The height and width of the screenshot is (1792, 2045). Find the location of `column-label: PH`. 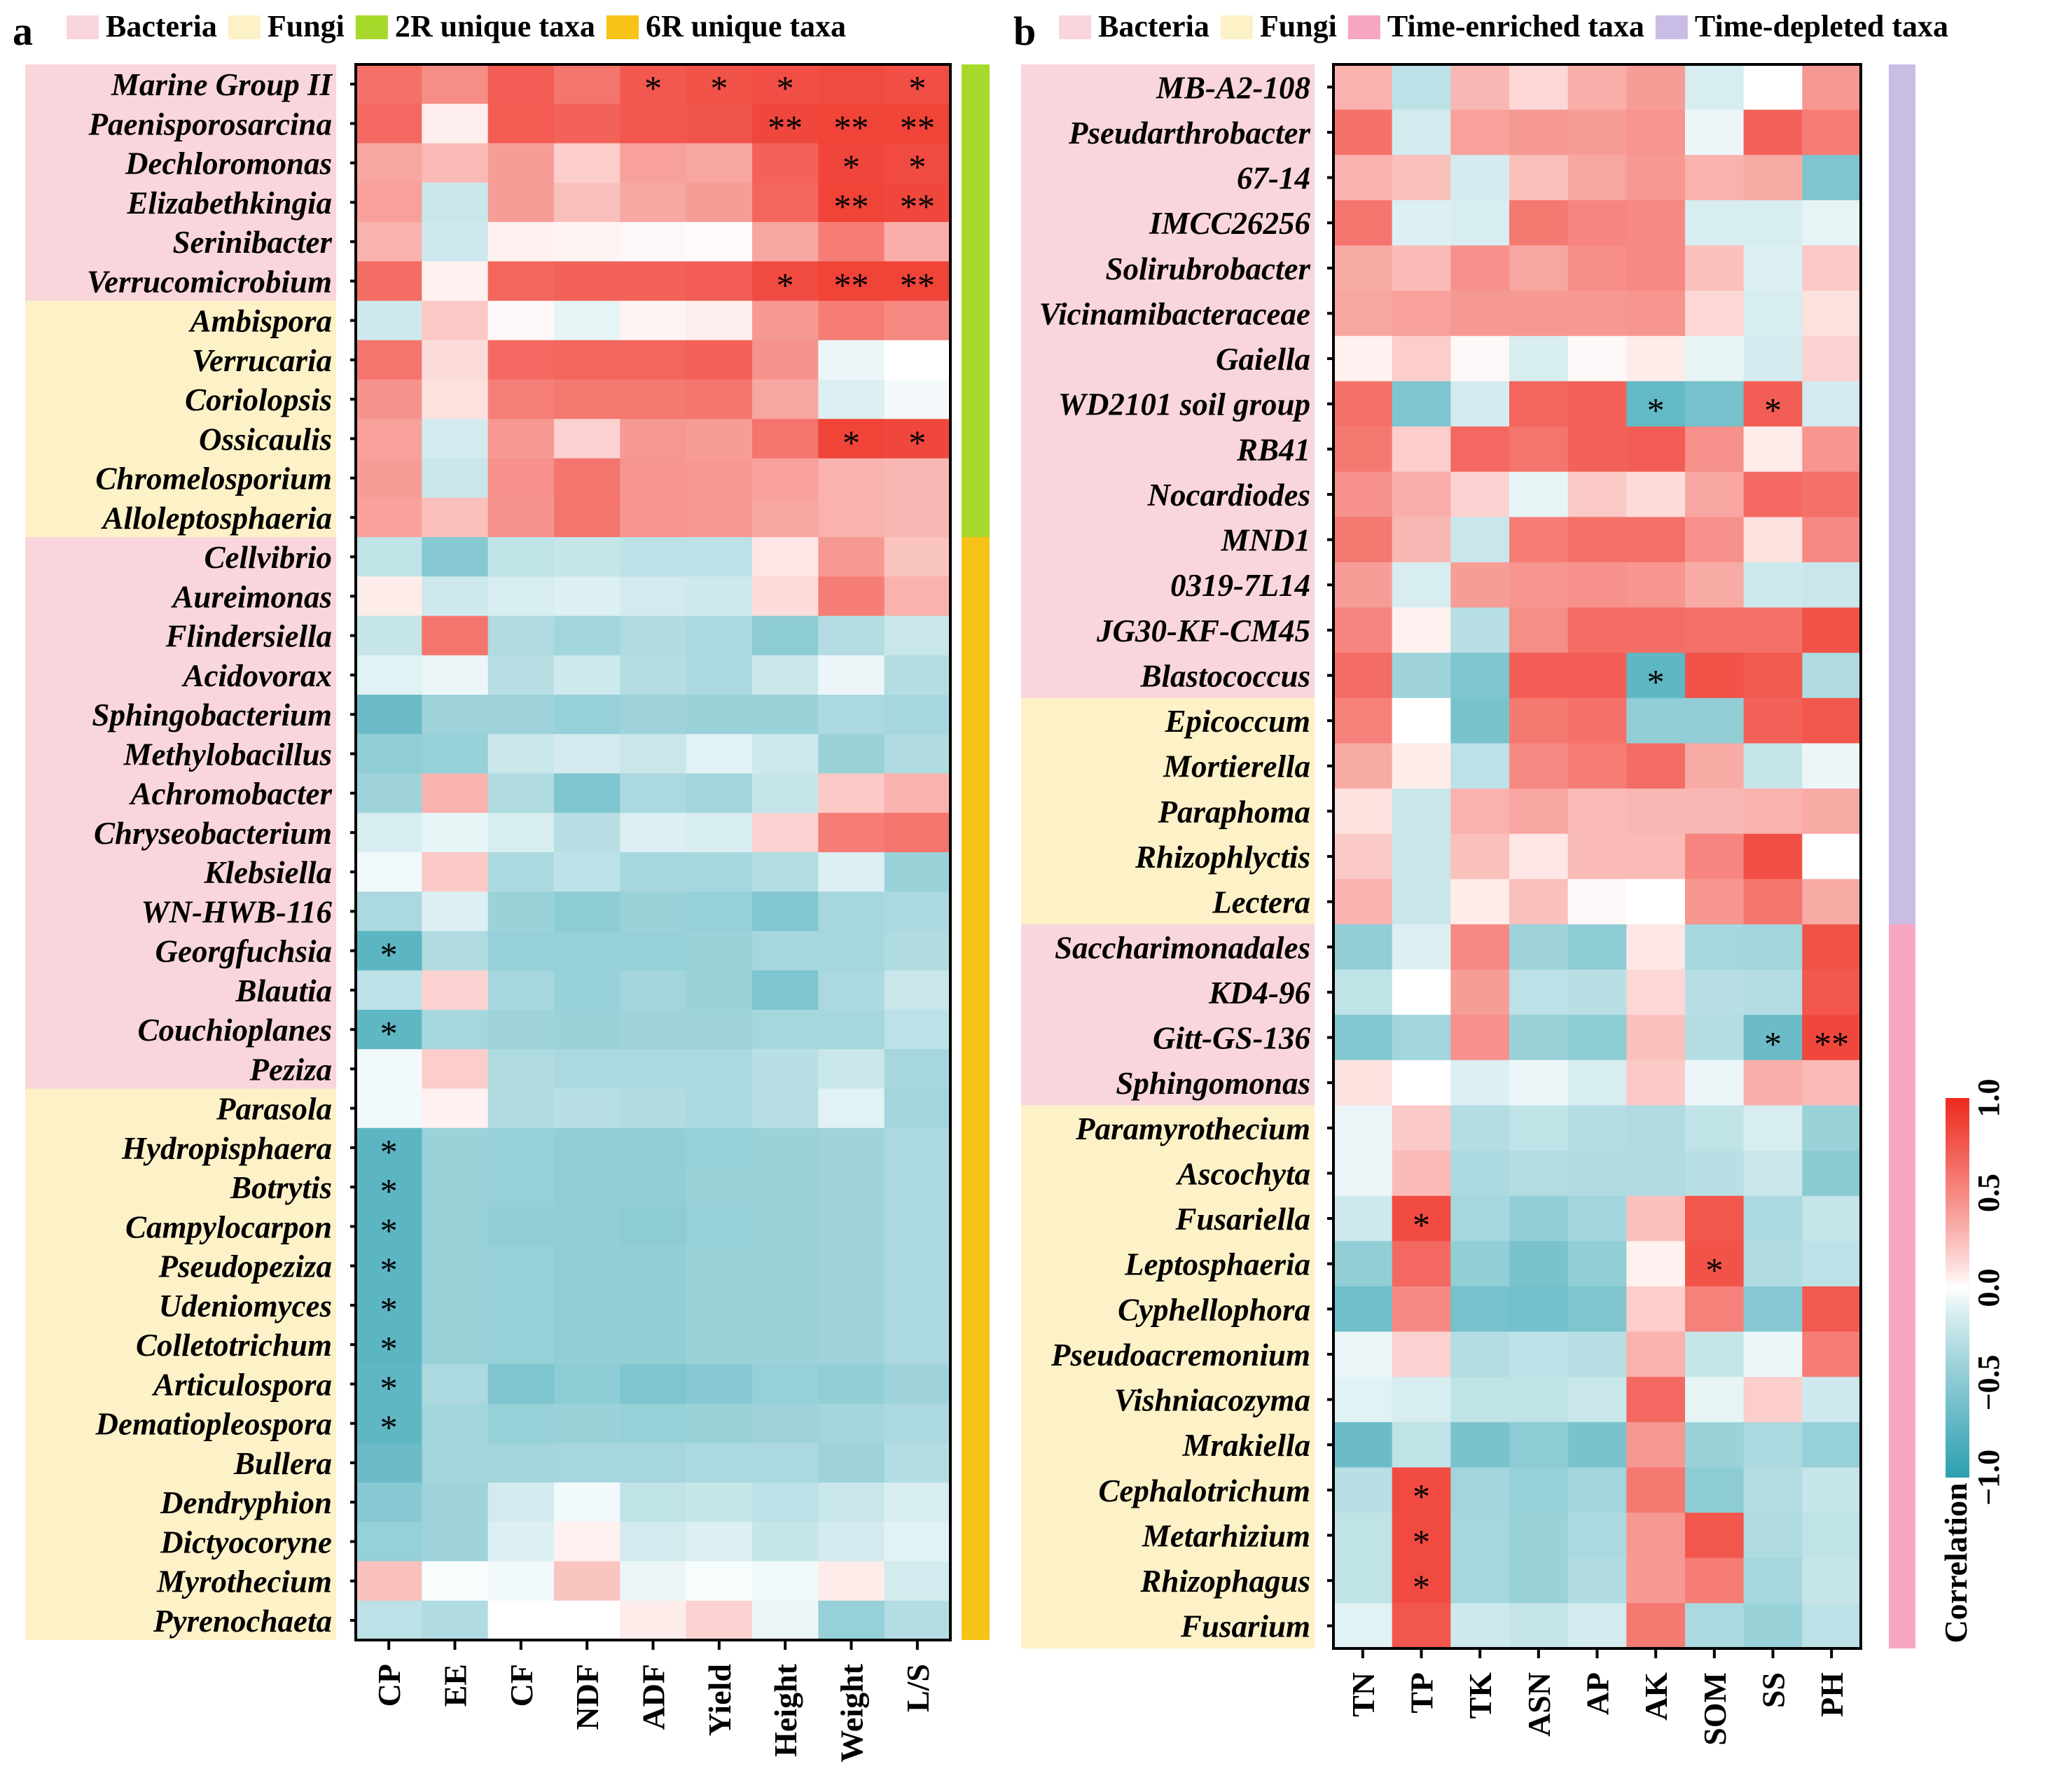

column-label: PH is located at coordinates (1832, 1694).